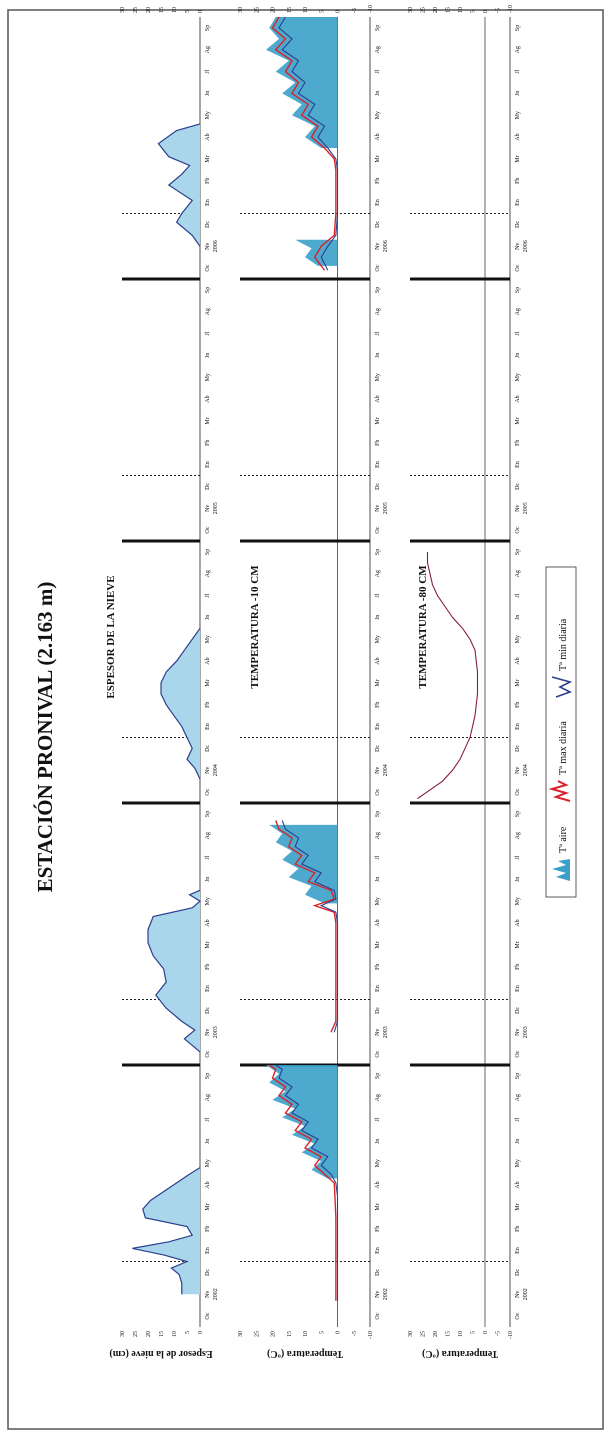 Image resolution: width=611 pixels, height=1442 pixels. What do you see at coordinates (241, 1334) in the screenshot?
I see `y-tick-label: 30` at bounding box center [241, 1334].